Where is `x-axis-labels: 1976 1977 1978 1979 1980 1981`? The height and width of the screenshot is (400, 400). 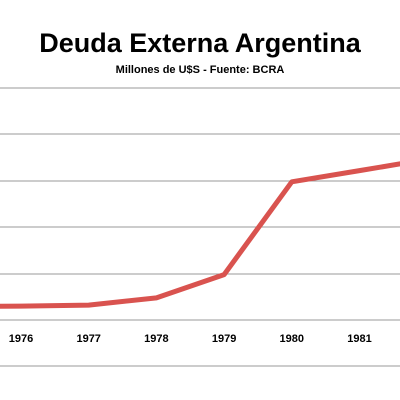 x-axis-labels: 1976 1977 1978 1979 1980 1981 is located at coordinates (190, 339).